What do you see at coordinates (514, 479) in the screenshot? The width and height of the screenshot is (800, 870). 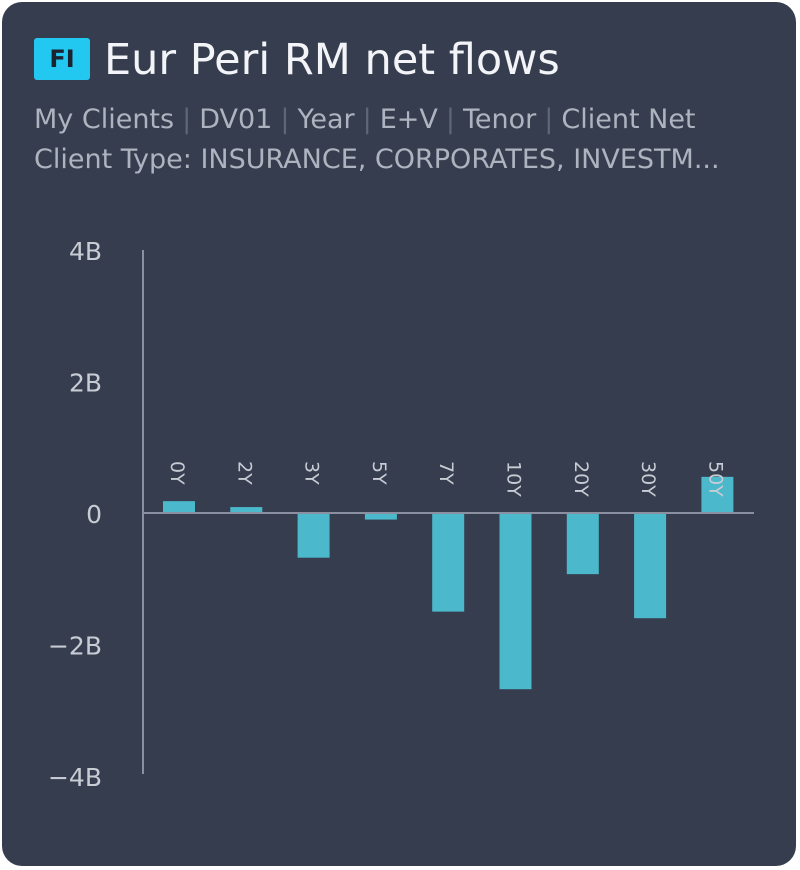 I see `x-category-label: 10Y` at bounding box center [514, 479].